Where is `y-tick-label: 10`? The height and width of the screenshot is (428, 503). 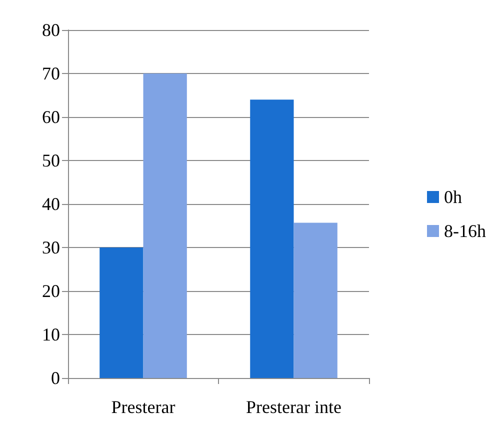 y-tick-label: 10 is located at coordinates (51, 334).